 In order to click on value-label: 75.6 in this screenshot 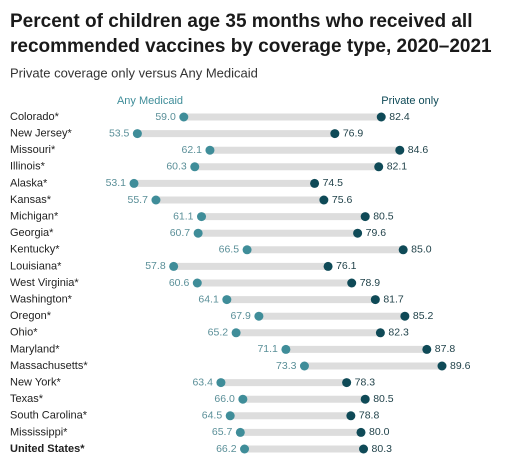, I will do `click(342, 200)`.